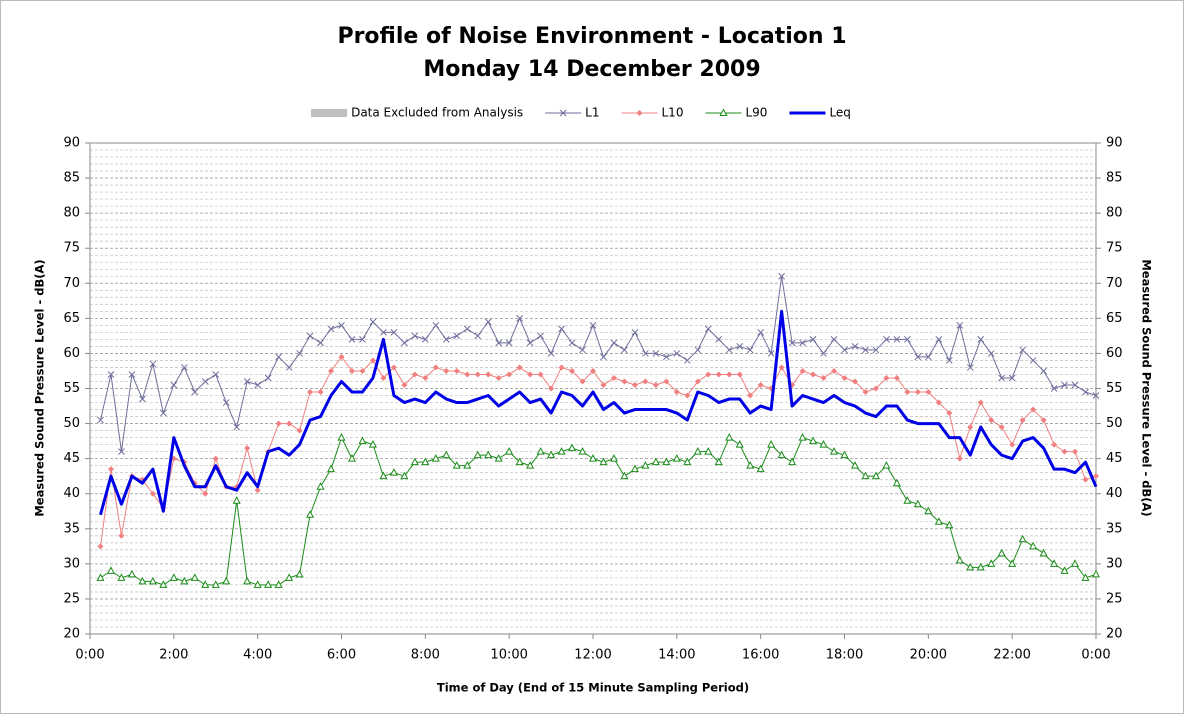 The width and height of the screenshot is (1184, 714). What do you see at coordinates (591, 69) in the screenshot?
I see `chart-subtitle: Monday 14 December 2009` at bounding box center [591, 69].